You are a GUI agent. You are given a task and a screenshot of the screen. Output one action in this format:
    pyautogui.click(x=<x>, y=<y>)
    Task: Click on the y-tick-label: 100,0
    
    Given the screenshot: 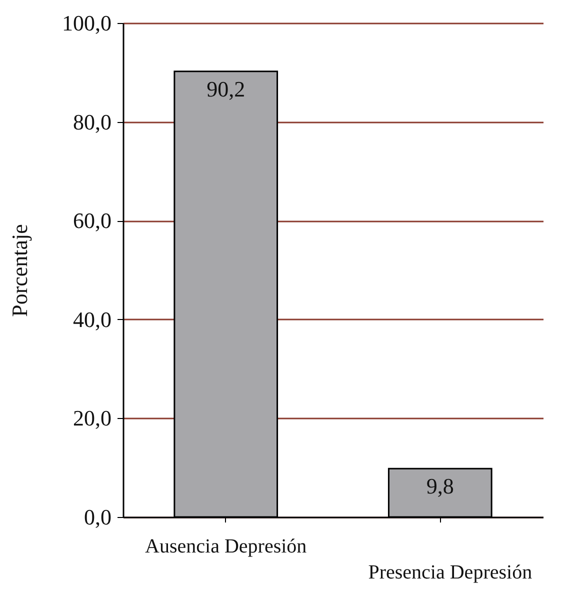 What is the action you would take?
    pyautogui.click(x=87, y=23)
    